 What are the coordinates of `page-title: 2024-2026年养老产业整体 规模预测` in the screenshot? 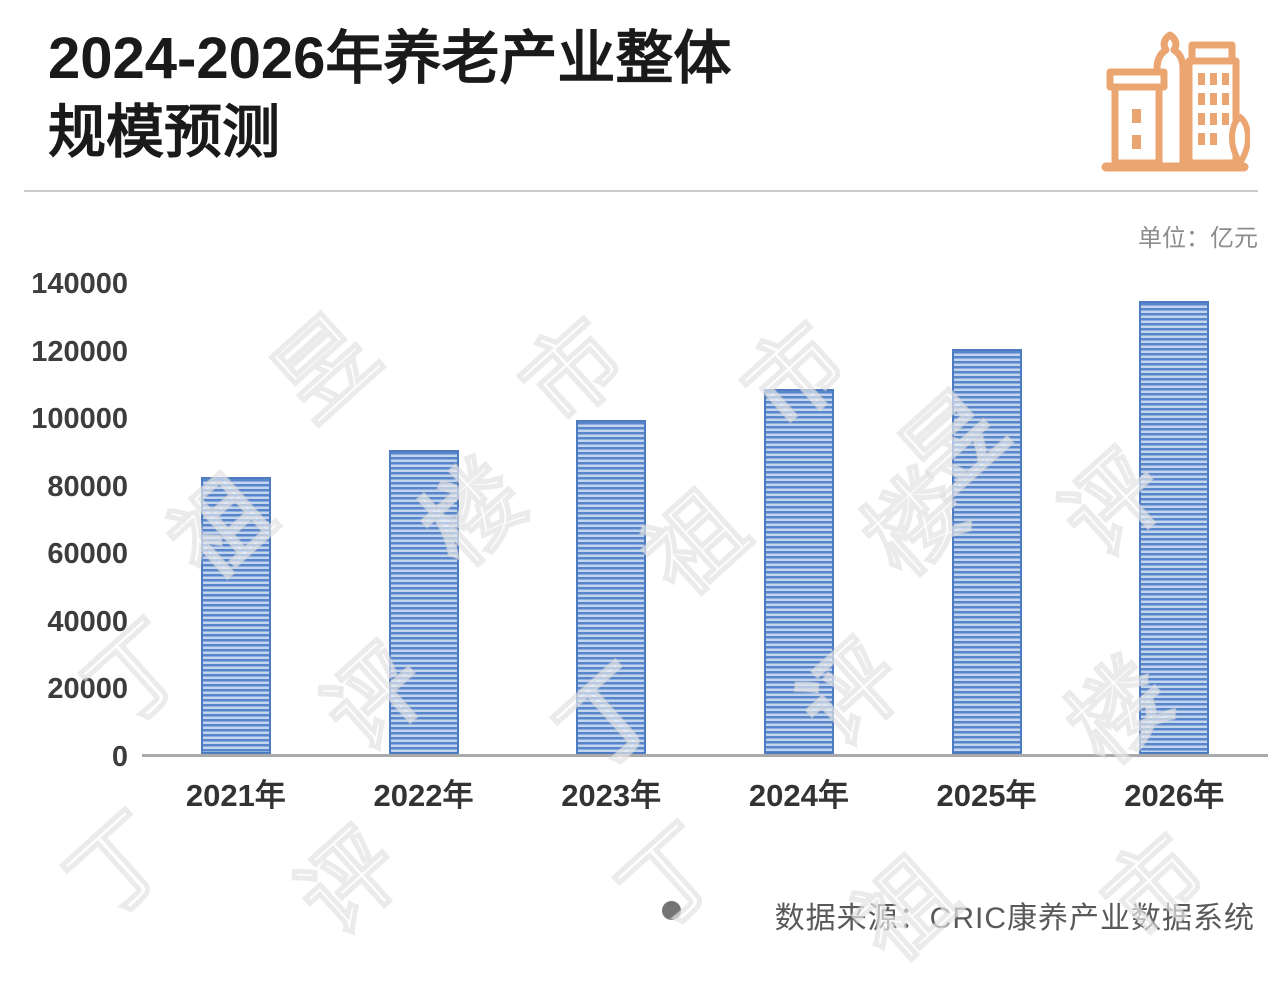 It's located at (389, 96).